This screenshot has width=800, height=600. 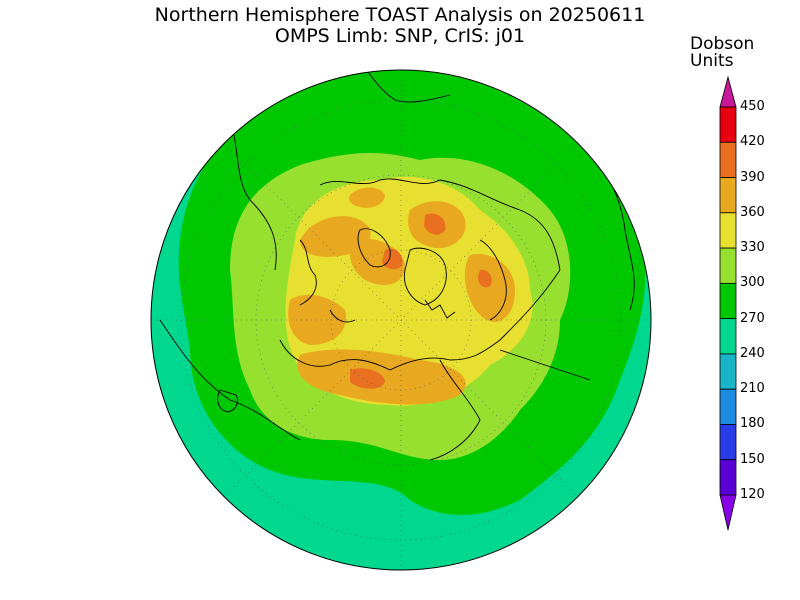 I want to click on colorbar-tick-label: 420, so click(x=752, y=142).